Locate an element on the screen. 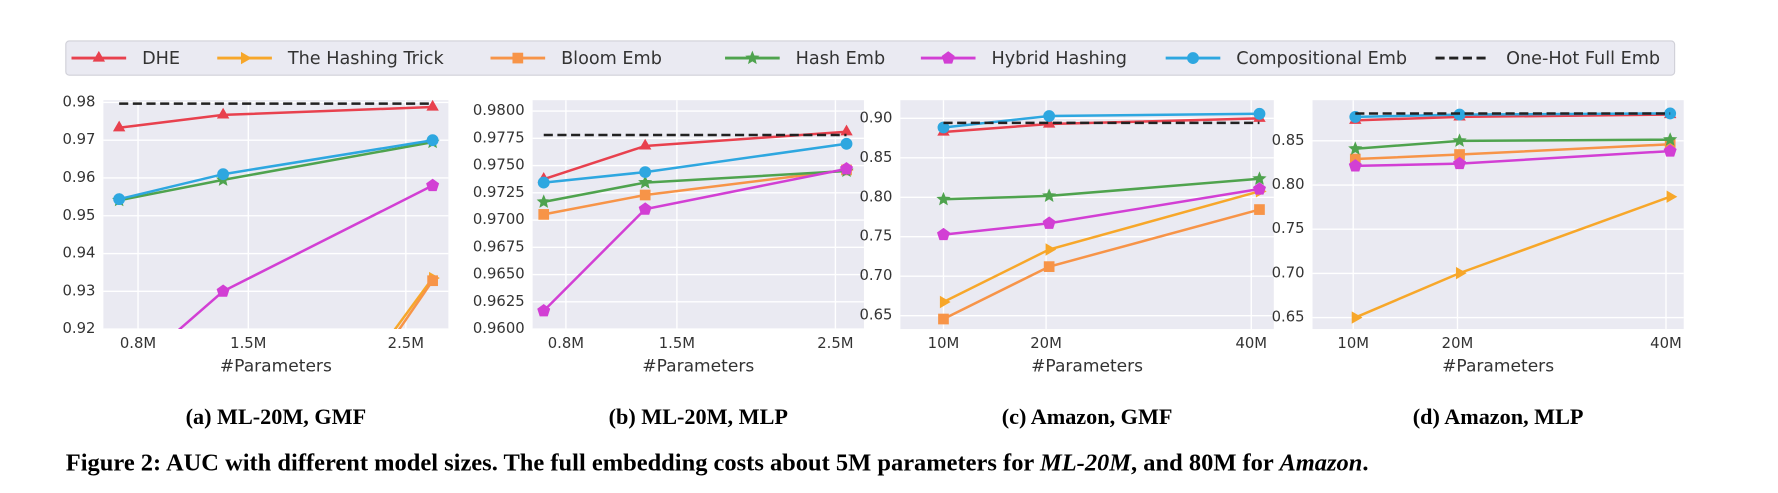  y-tick-label: 0.93 is located at coordinates (78, 290).